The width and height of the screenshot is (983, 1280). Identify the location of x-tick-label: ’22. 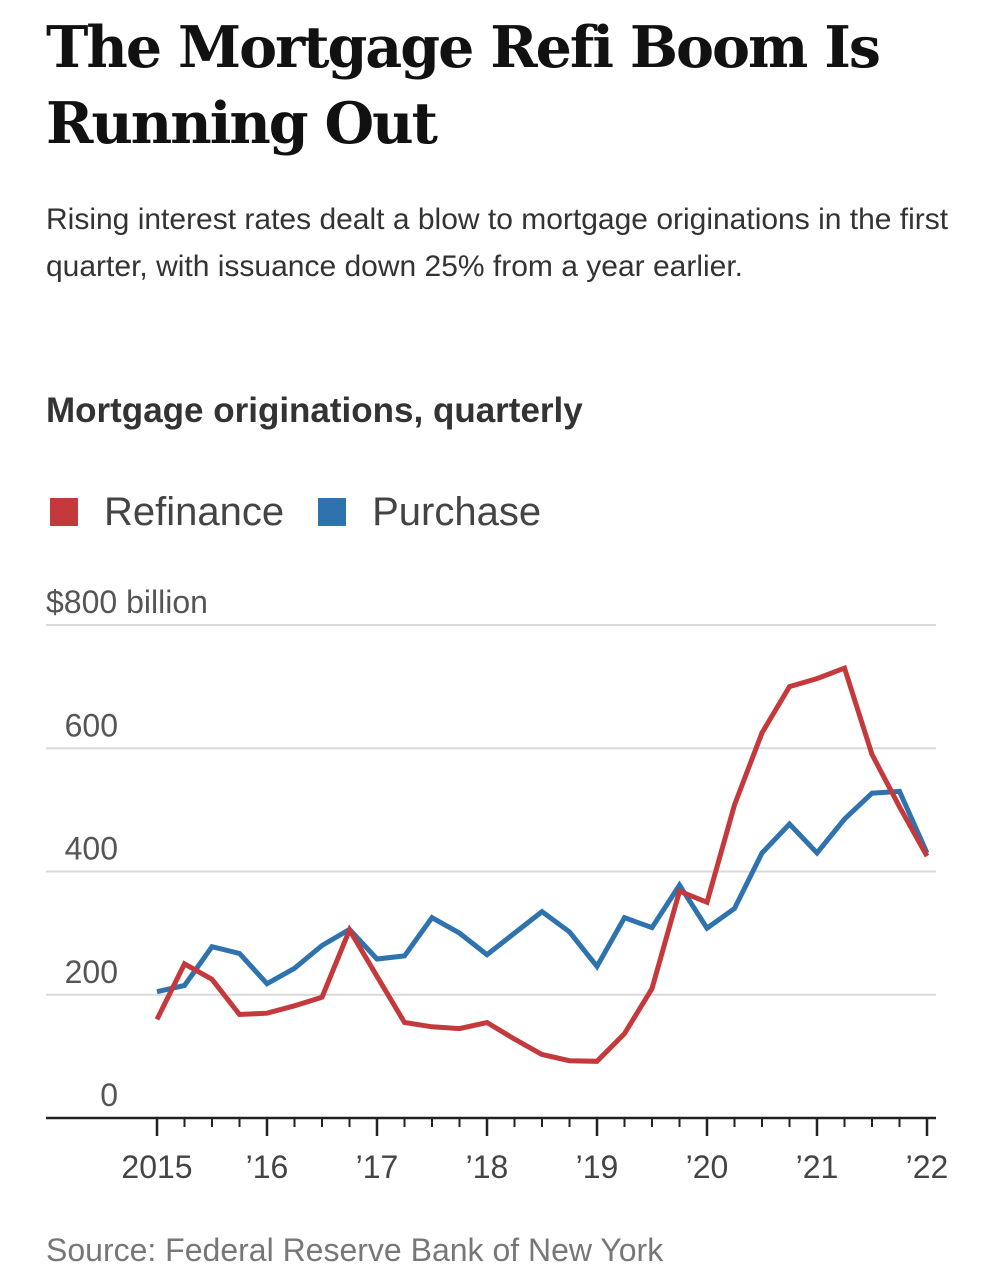
(927, 1167).